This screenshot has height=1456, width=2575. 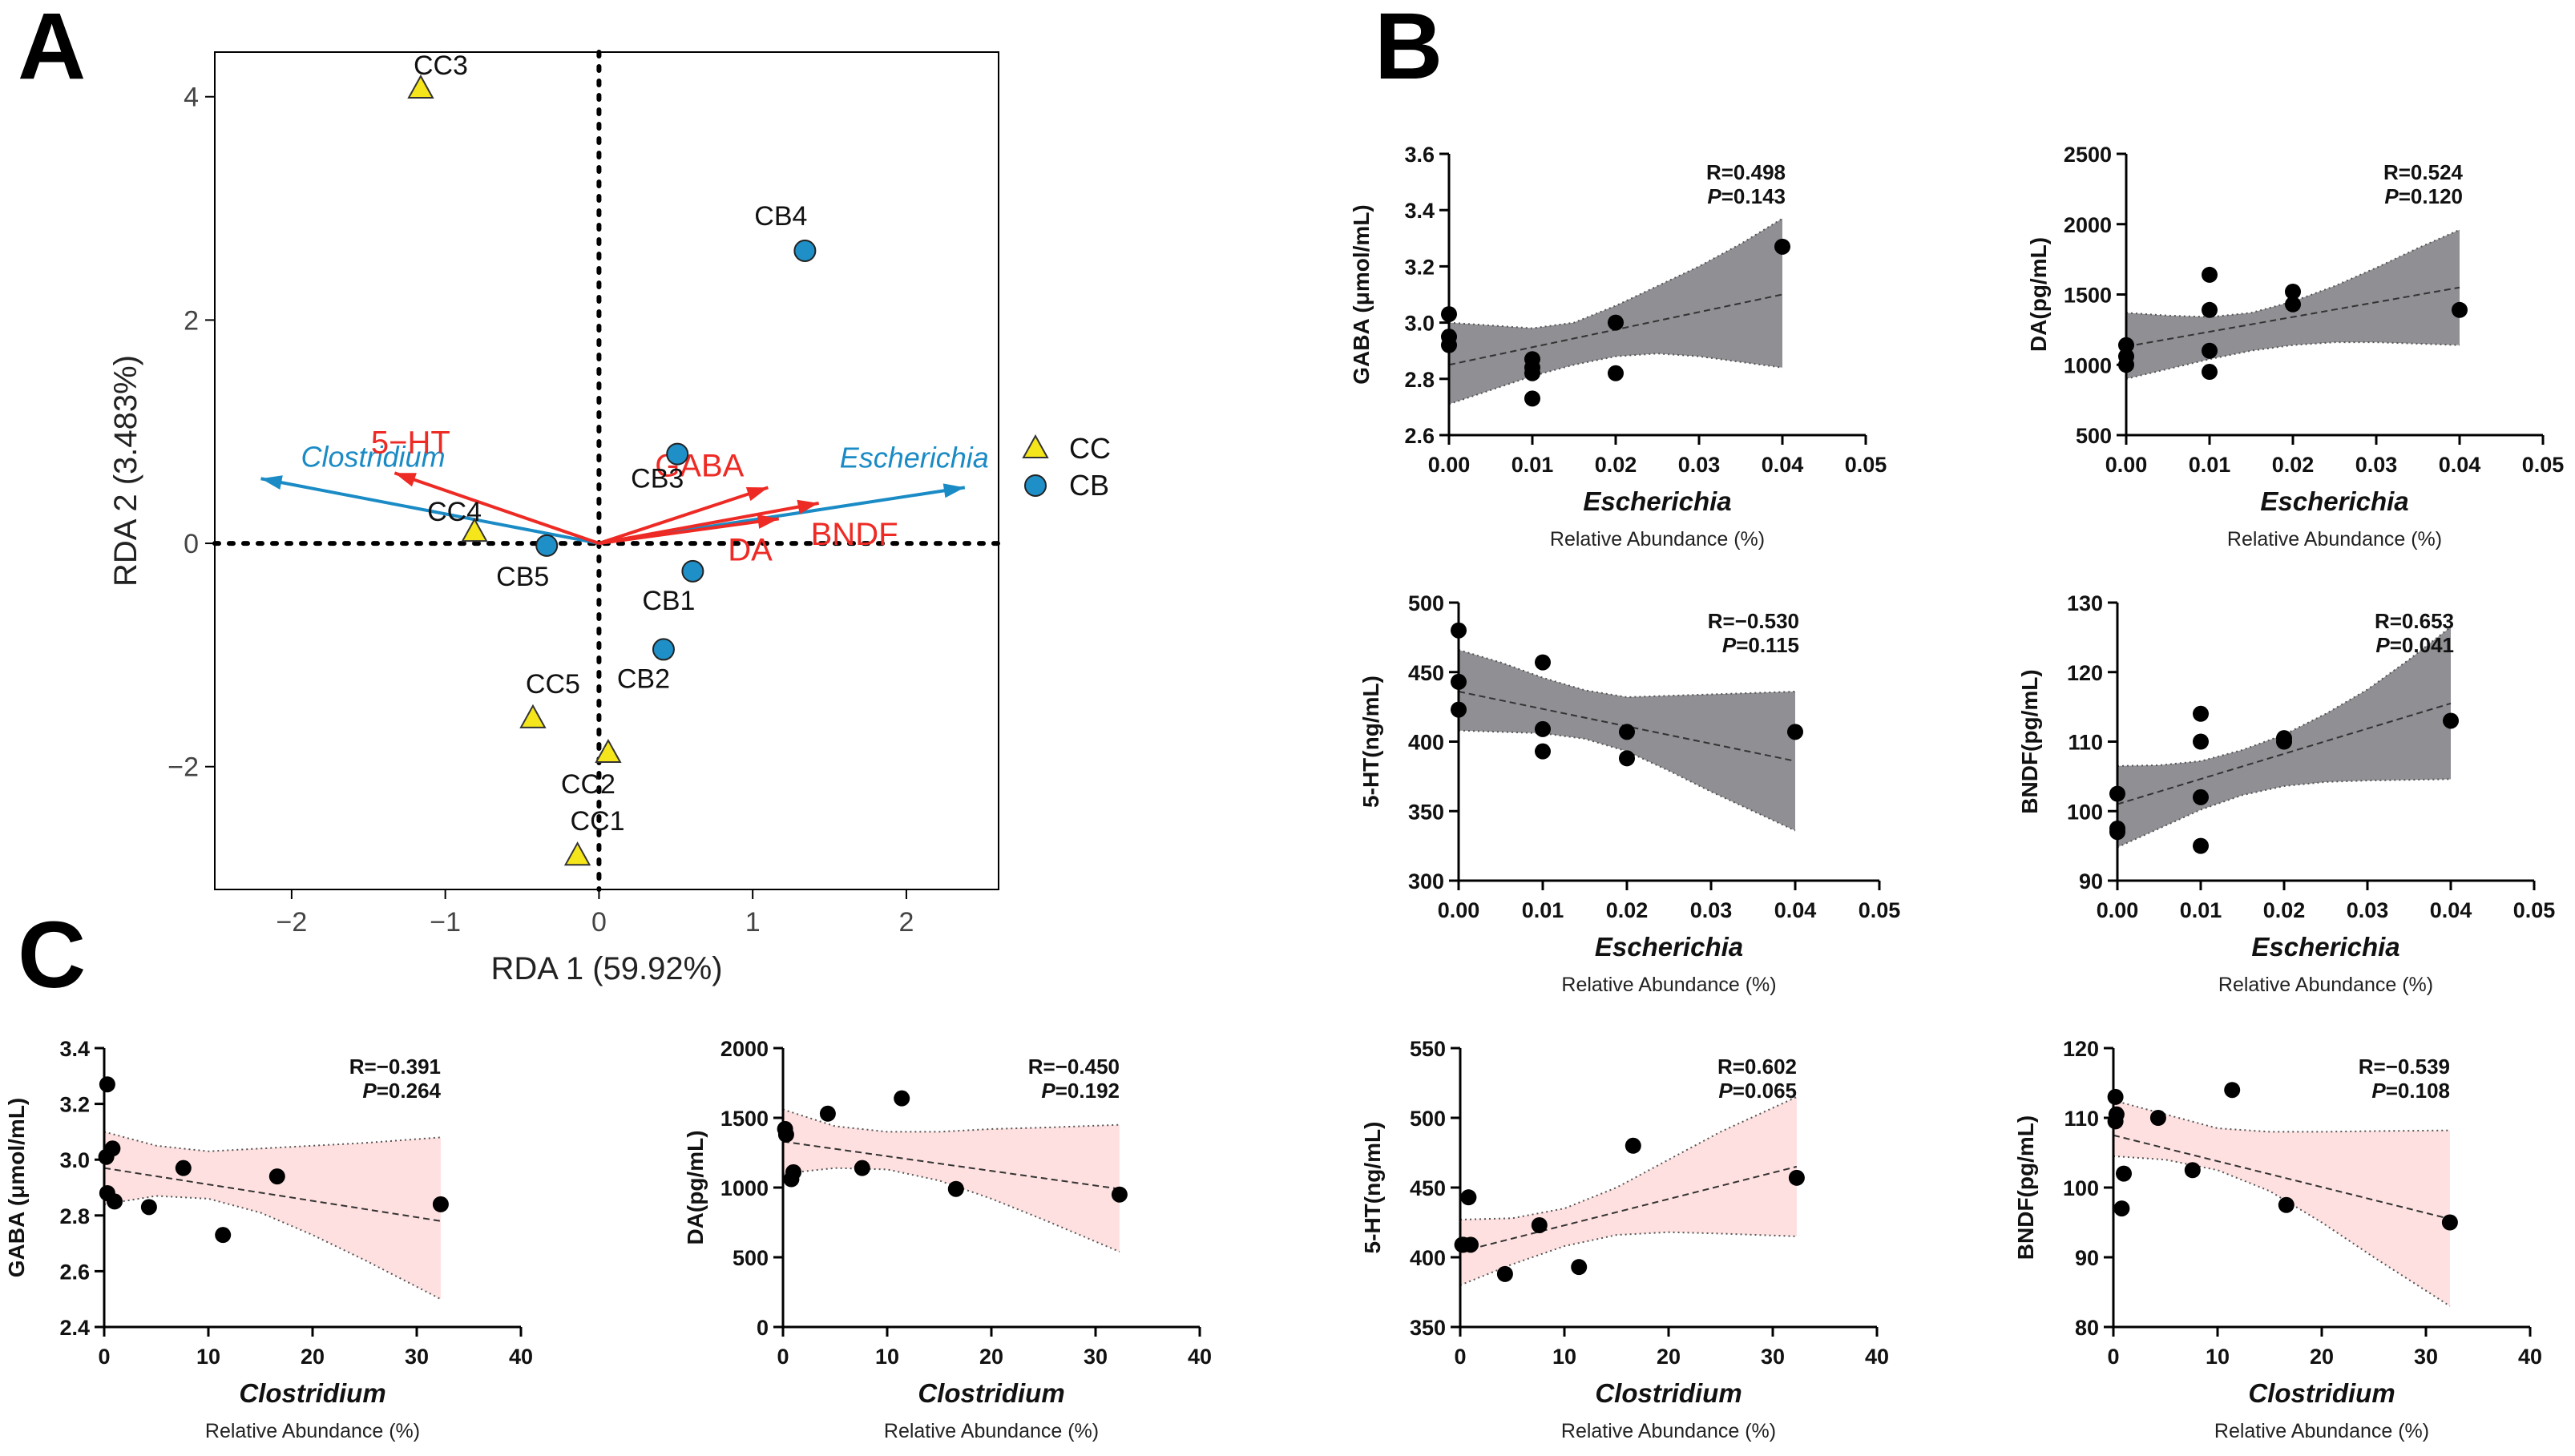 I want to click on y-tick-label: 2000, so click(x=744, y=1049).